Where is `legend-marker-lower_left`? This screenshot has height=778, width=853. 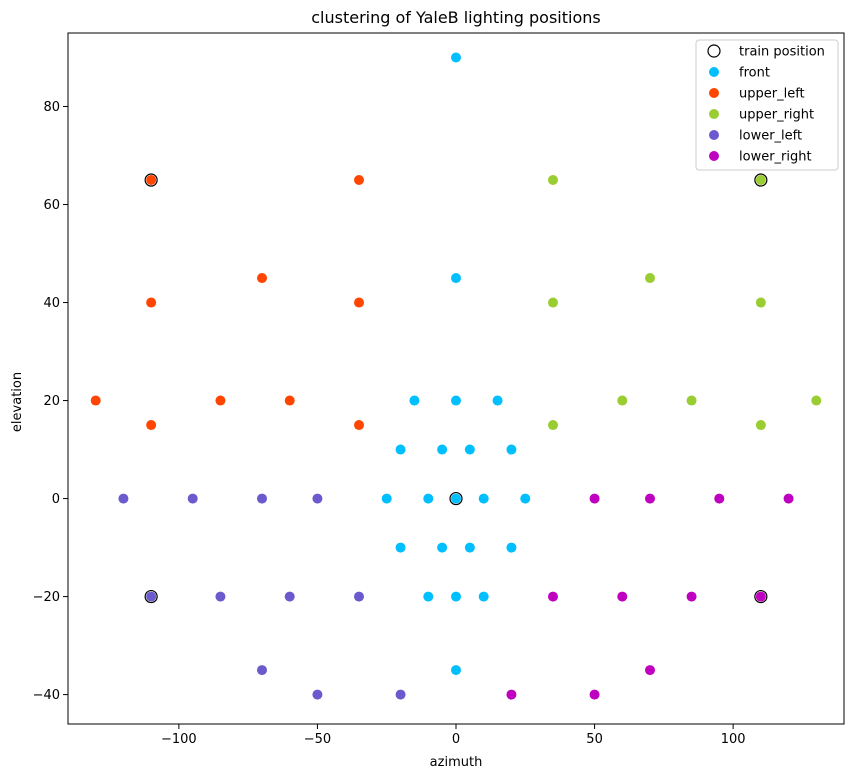 legend-marker-lower_left is located at coordinates (714, 135).